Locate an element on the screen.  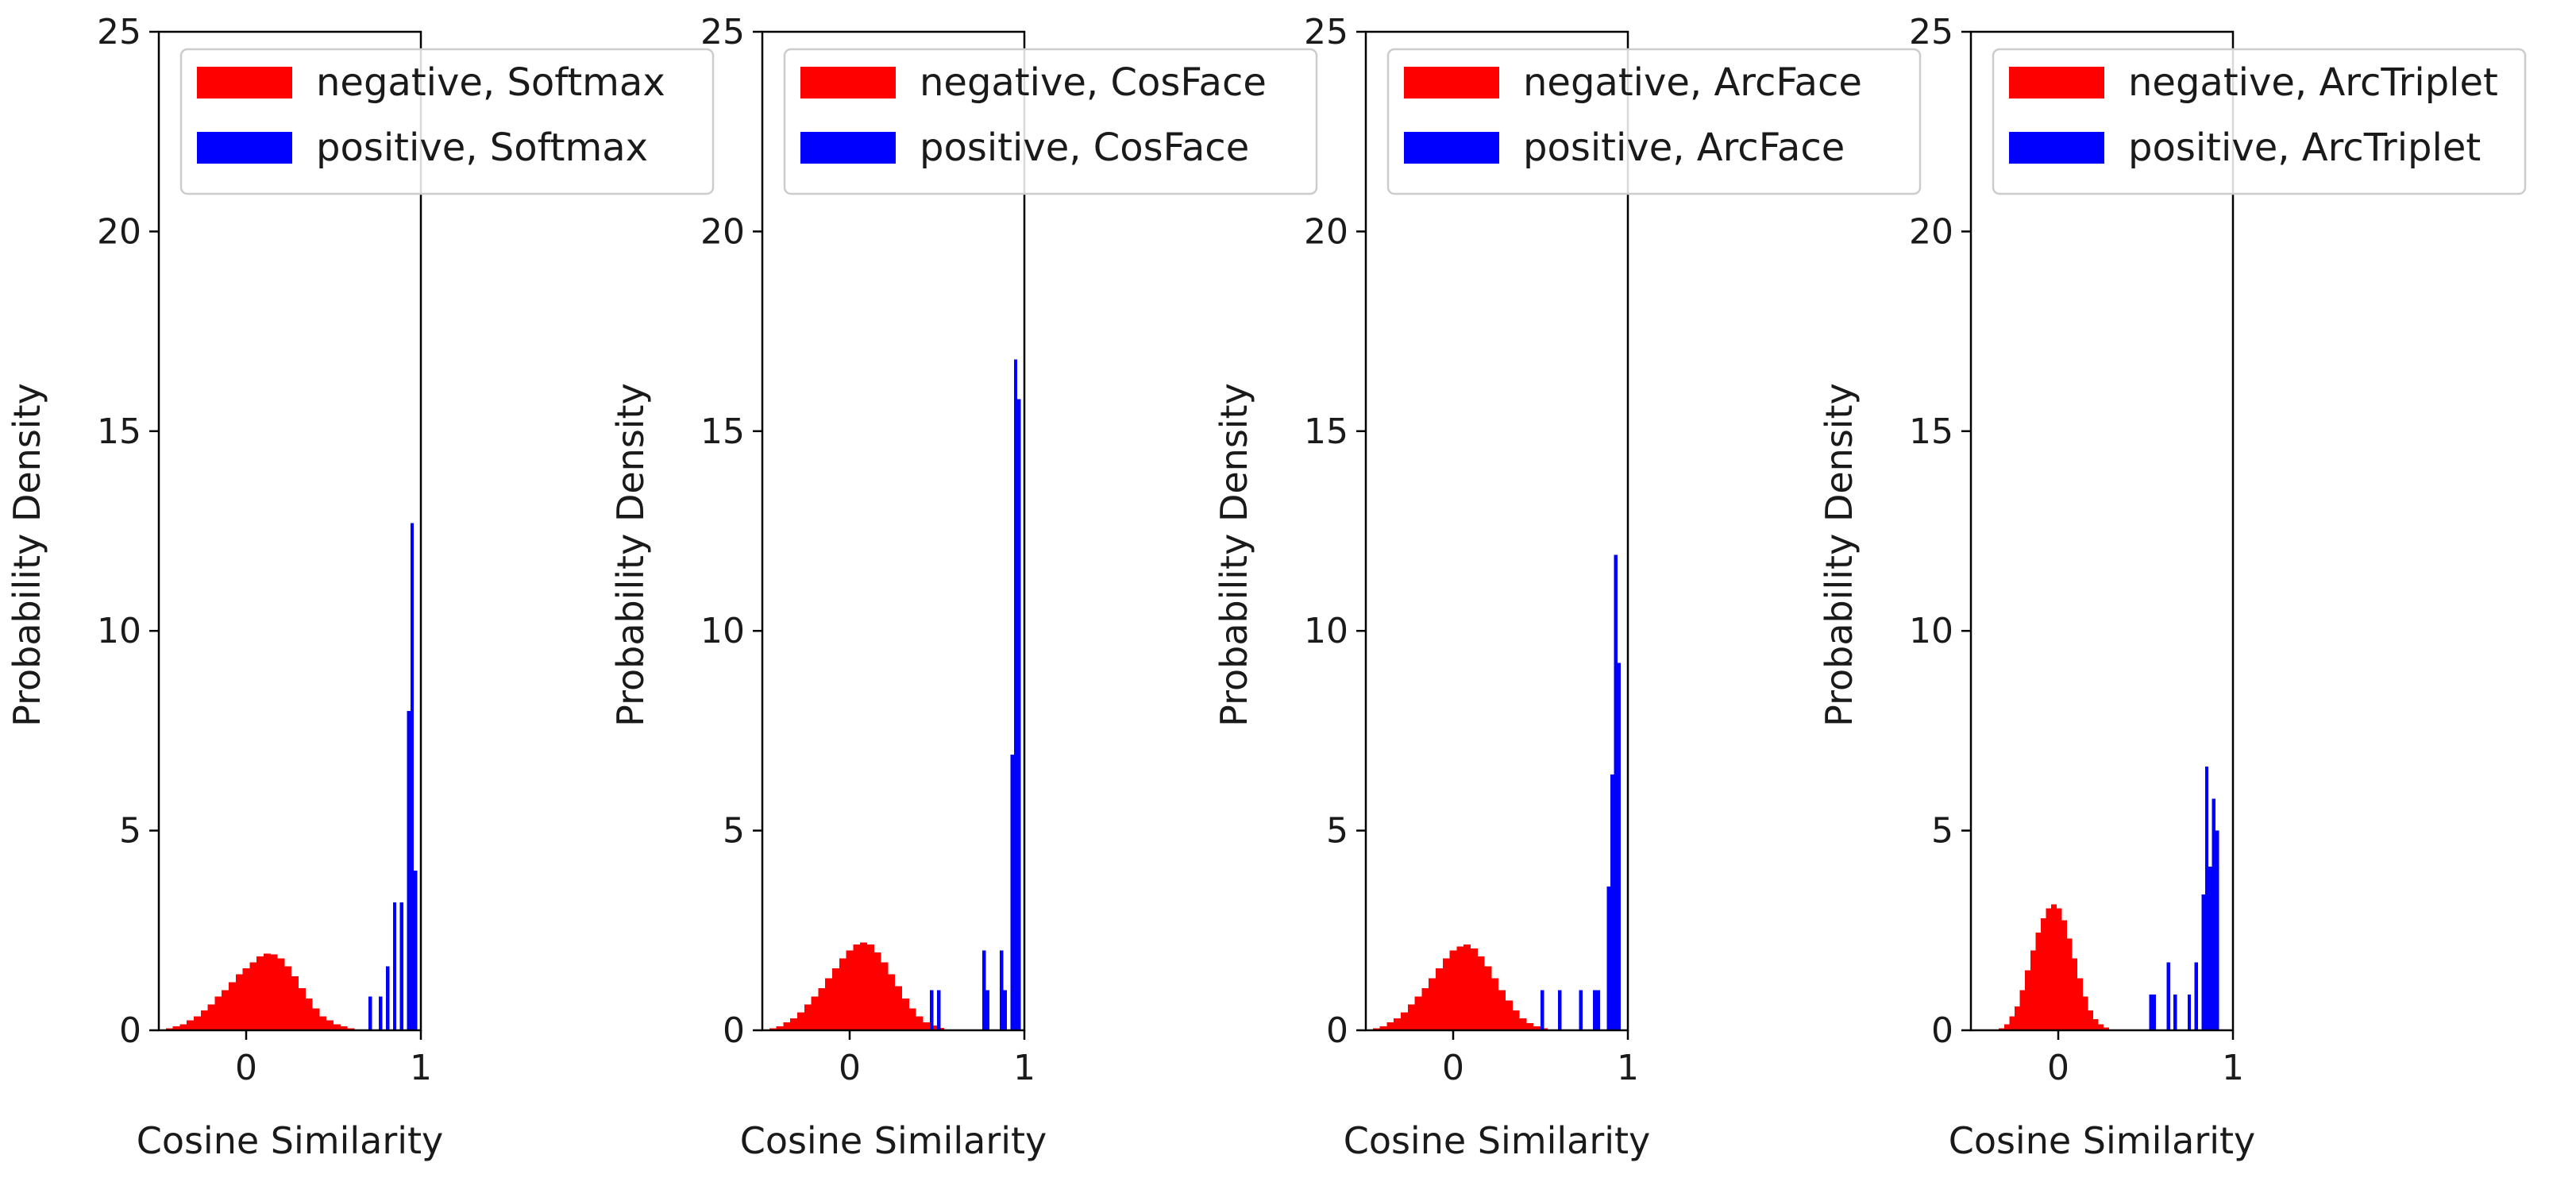
legend-label: positive, ArcTriplet is located at coordinates (2304, 148).